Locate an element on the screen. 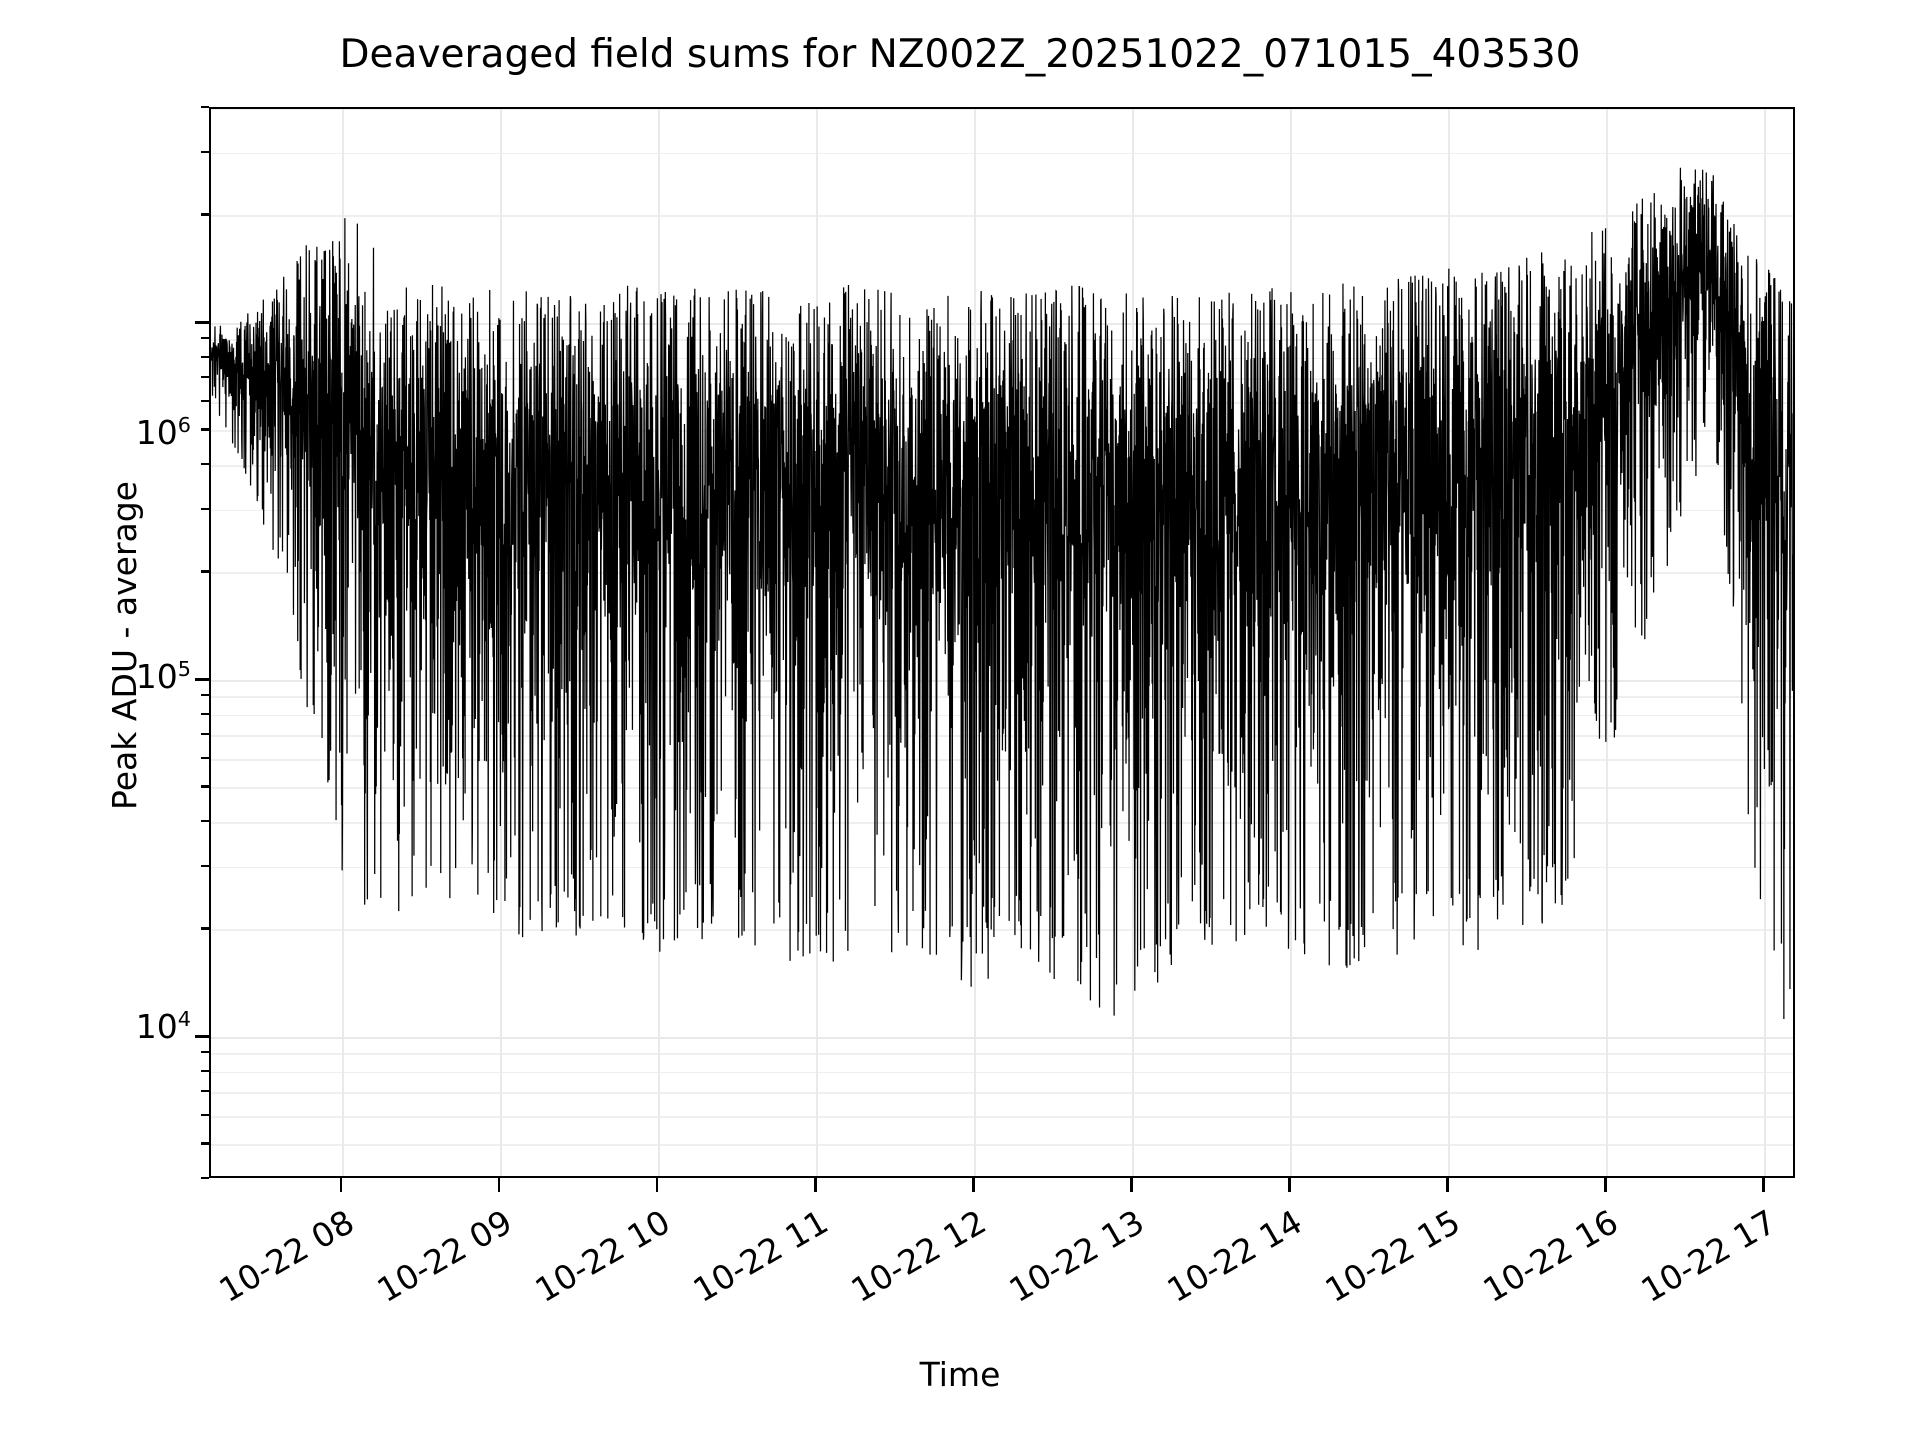 Image resolution: width=1920 pixels, height=1440 pixels. y-axis-tick-labels: 106 105 104 is located at coordinates (123, 642).